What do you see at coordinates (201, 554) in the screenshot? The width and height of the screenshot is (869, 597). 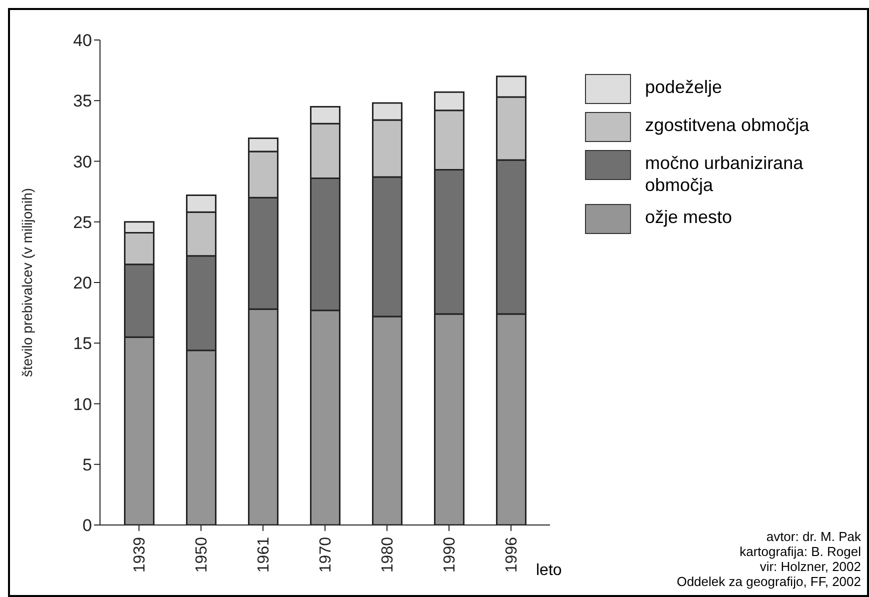 I see `x-tick-label: 1950` at bounding box center [201, 554].